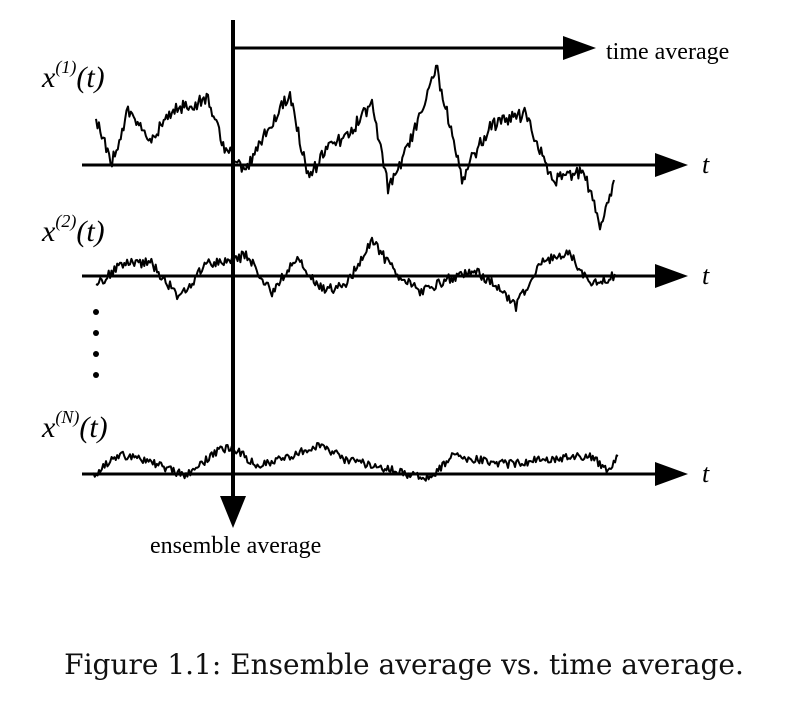  What do you see at coordinates (73, 75) in the screenshot?
I see `signal-label-1: x(1)(t)` at bounding box center [73, 75].